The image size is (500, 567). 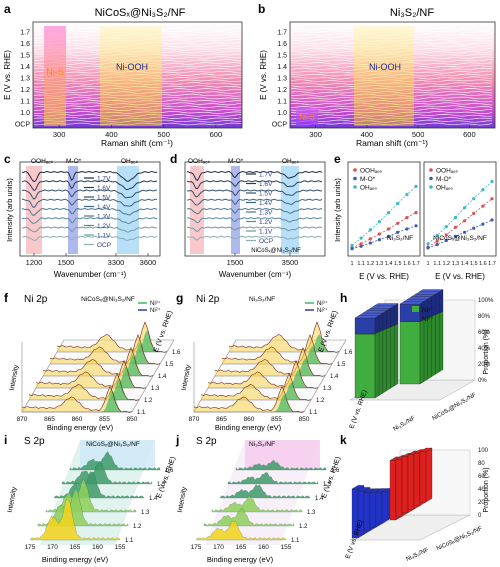 I want to click on legend-label: 1.5V, so click(x=266, y=194).